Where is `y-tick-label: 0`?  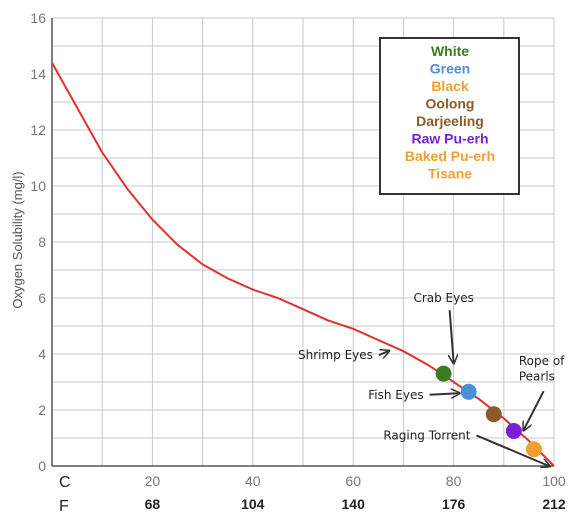 y-tick-label: 0 is located at coordinates (42, 466).